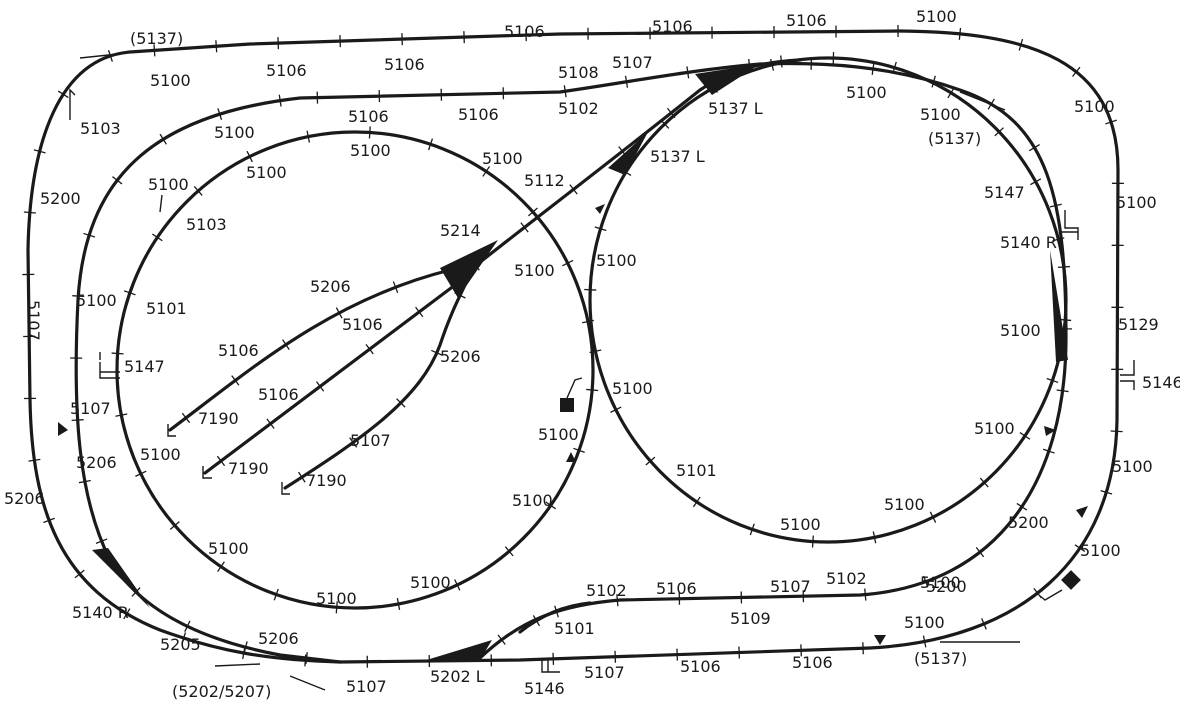 The image size is (1180, 708). Describe the element at coordinates (1071, 580) in the screenshot. I see `signal-box` at that location.